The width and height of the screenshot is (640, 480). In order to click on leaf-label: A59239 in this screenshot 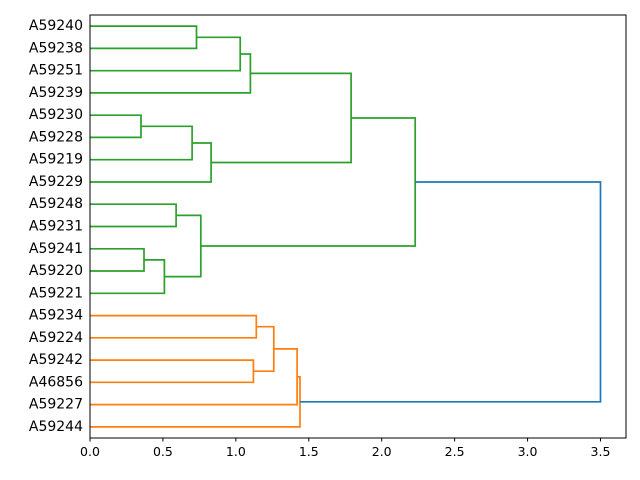, I will do `click(56, 93)`.